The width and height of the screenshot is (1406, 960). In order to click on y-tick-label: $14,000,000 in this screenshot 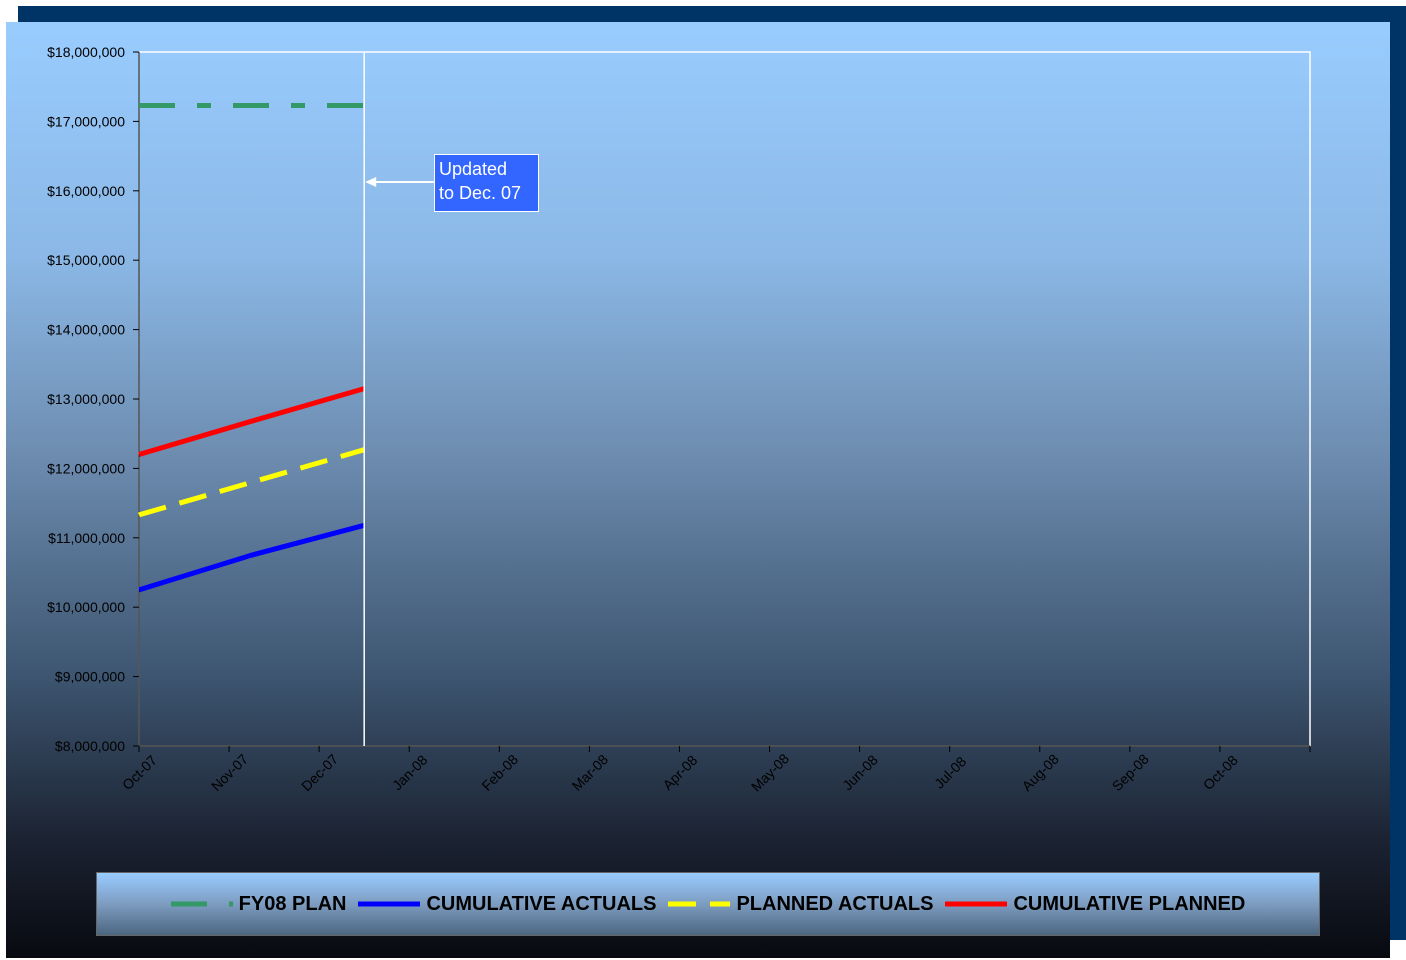, I will do `click(86, 330)`.